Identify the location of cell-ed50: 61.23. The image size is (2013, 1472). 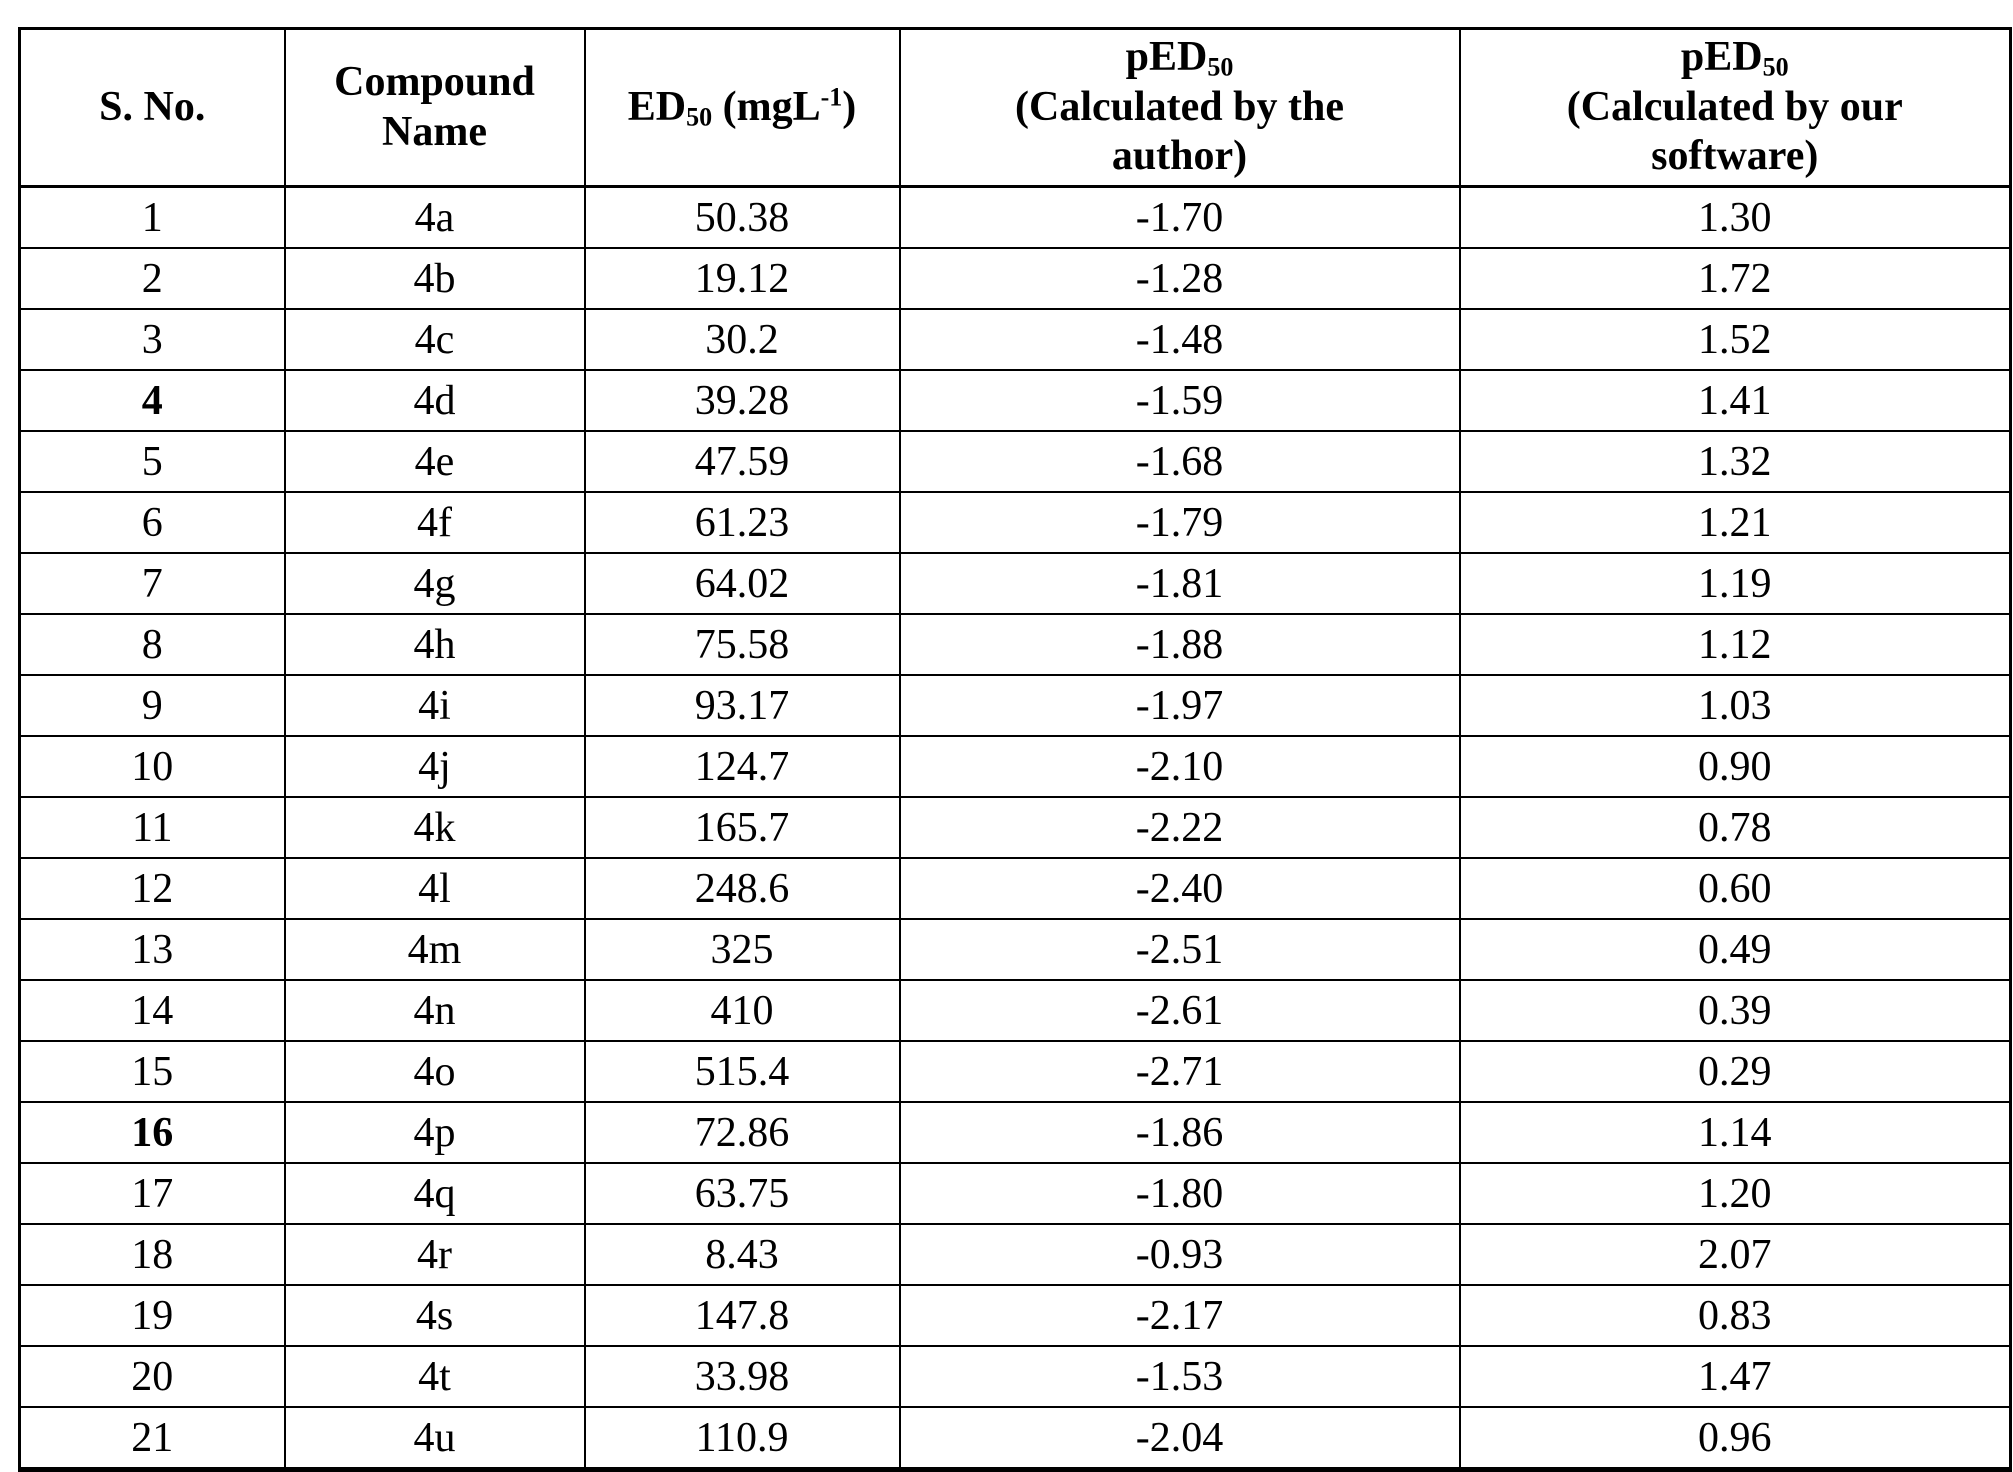
(742, 522).